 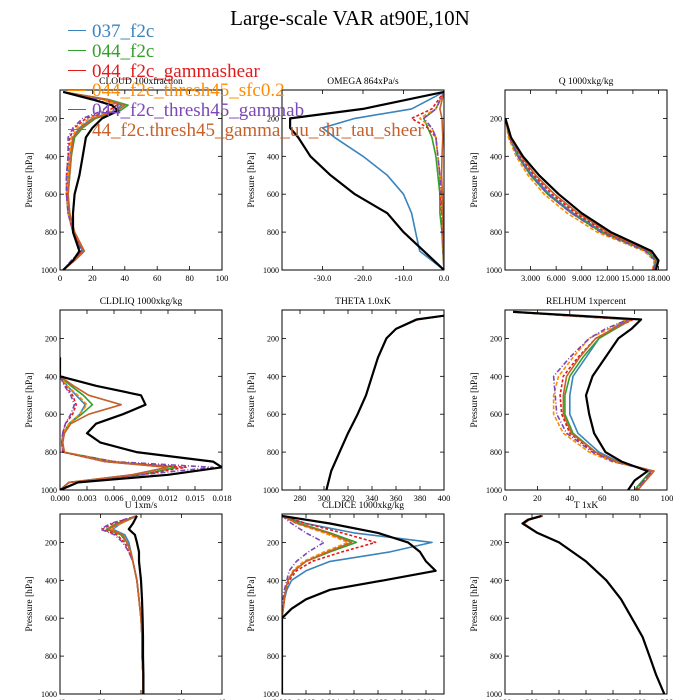 What do you see at coordinates (632, 278) in the screenshot?
I see `x-tick-label: 15.000` at bounding box center [632, 278].